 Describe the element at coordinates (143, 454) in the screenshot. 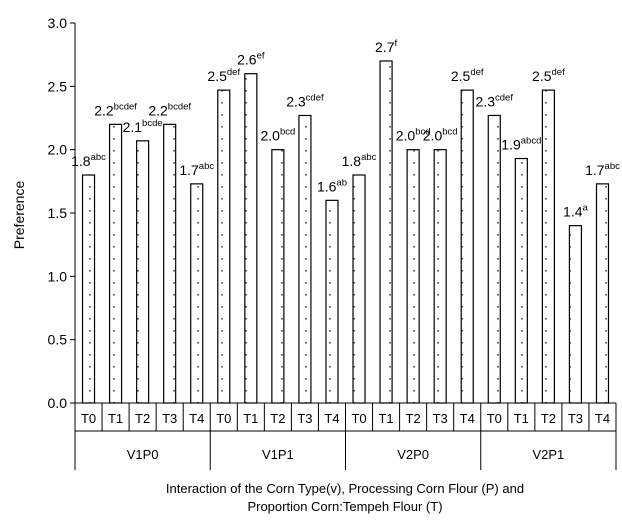

I see `x-group-label: V1P0` at that location.